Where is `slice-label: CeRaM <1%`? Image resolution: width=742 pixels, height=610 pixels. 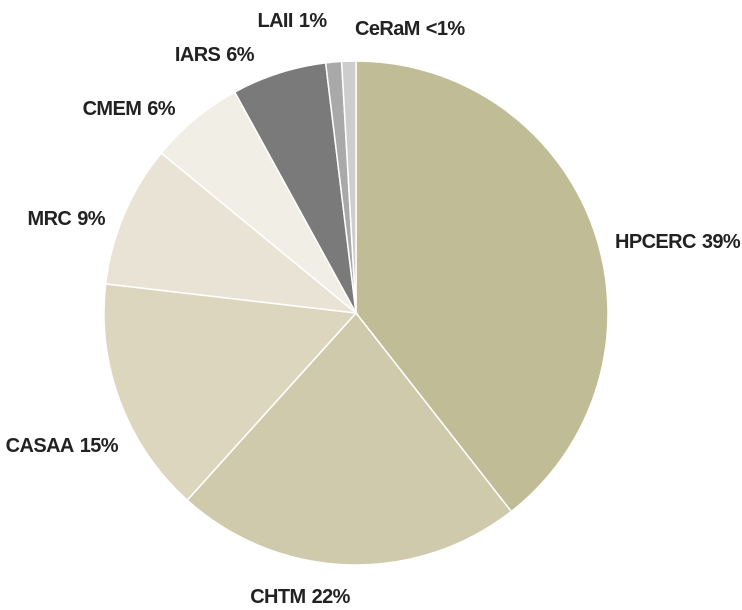
slice-label: CeRaM <1% is located at coordinates (410, 29).